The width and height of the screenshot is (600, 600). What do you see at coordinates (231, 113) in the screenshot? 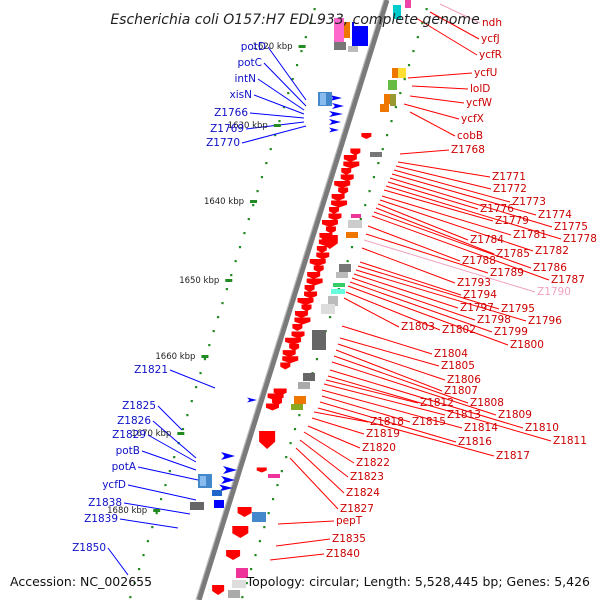
I see `gene-label-z1766: Z1766` at bounding box center [231, 113].